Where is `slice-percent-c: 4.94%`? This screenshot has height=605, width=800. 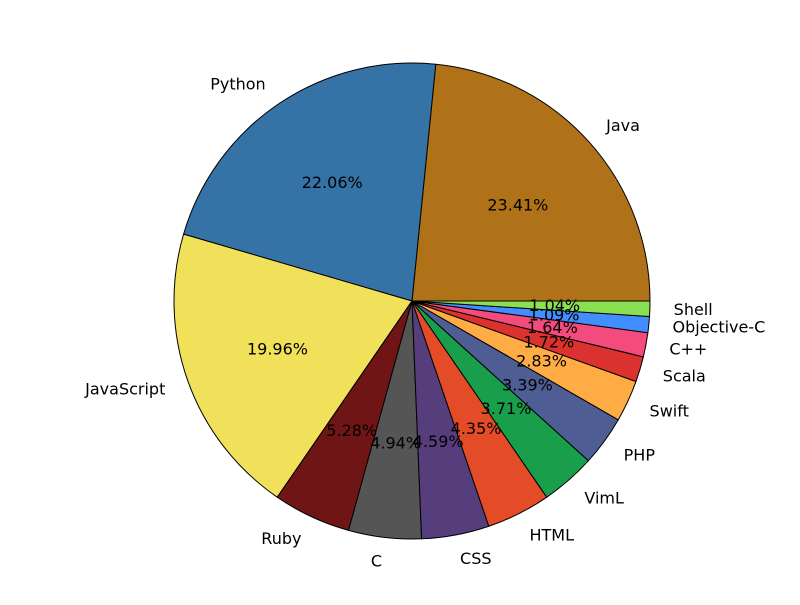 slice-percent-c: 4.94% is located at coordinates (395, 442).